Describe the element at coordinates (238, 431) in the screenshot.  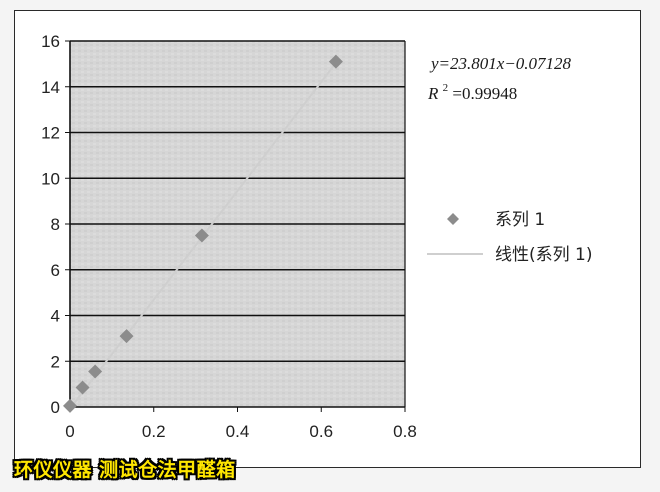
I see `x-tick-label: 0.4` at that location.